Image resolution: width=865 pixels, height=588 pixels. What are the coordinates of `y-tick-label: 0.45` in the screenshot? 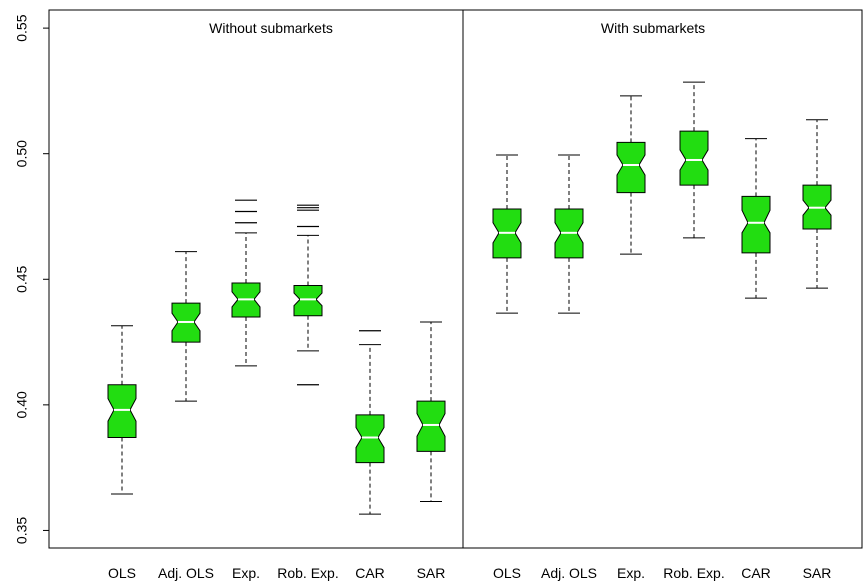 It's located at (22, 278).